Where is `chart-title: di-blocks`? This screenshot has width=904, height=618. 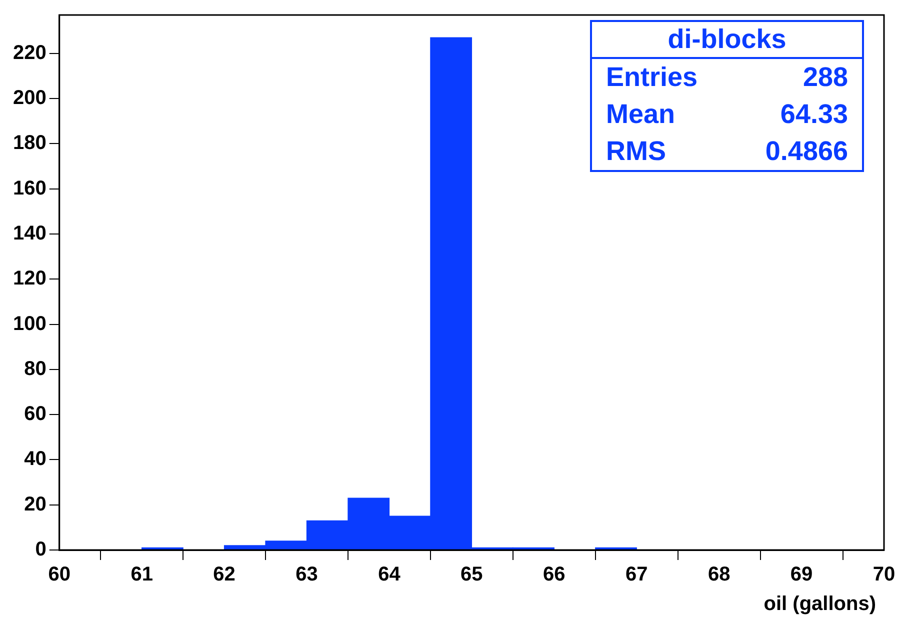
chart-title: di-blocks is located at coordinates (727, 40).